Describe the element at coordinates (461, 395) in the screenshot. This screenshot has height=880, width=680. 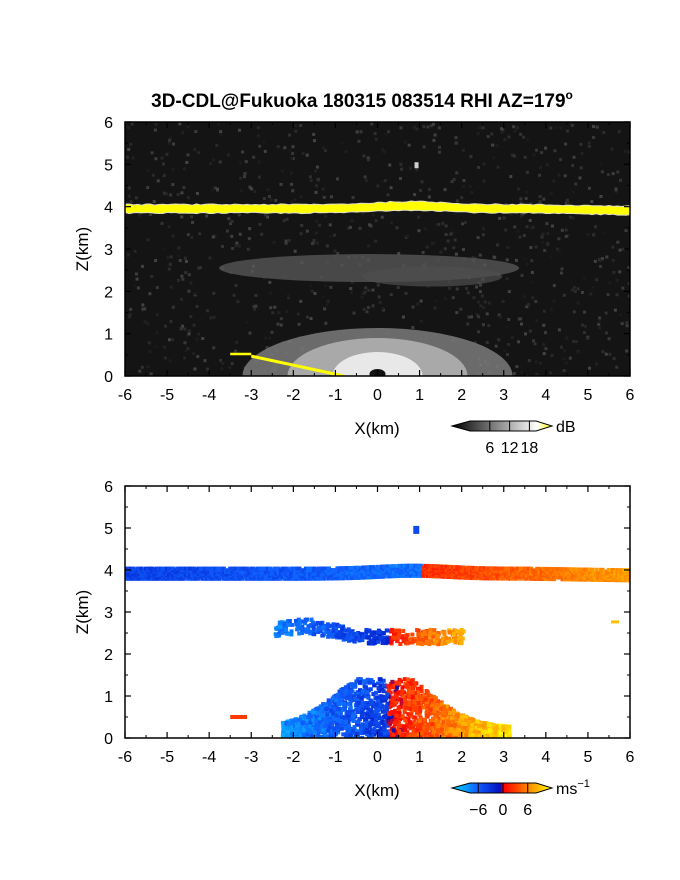
I see `backscatter-x-tick-label: 2` at that location.